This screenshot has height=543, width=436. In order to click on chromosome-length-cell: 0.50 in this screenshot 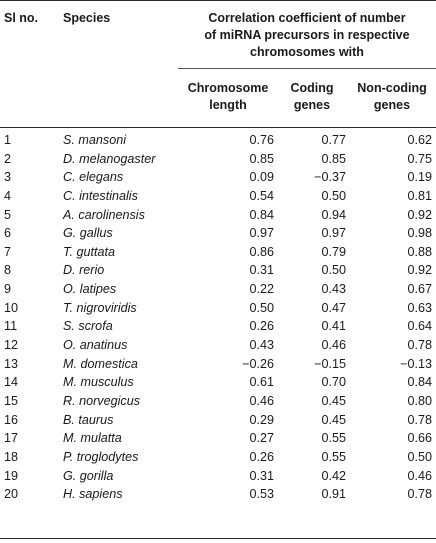, I will do `click(261, 307)`.